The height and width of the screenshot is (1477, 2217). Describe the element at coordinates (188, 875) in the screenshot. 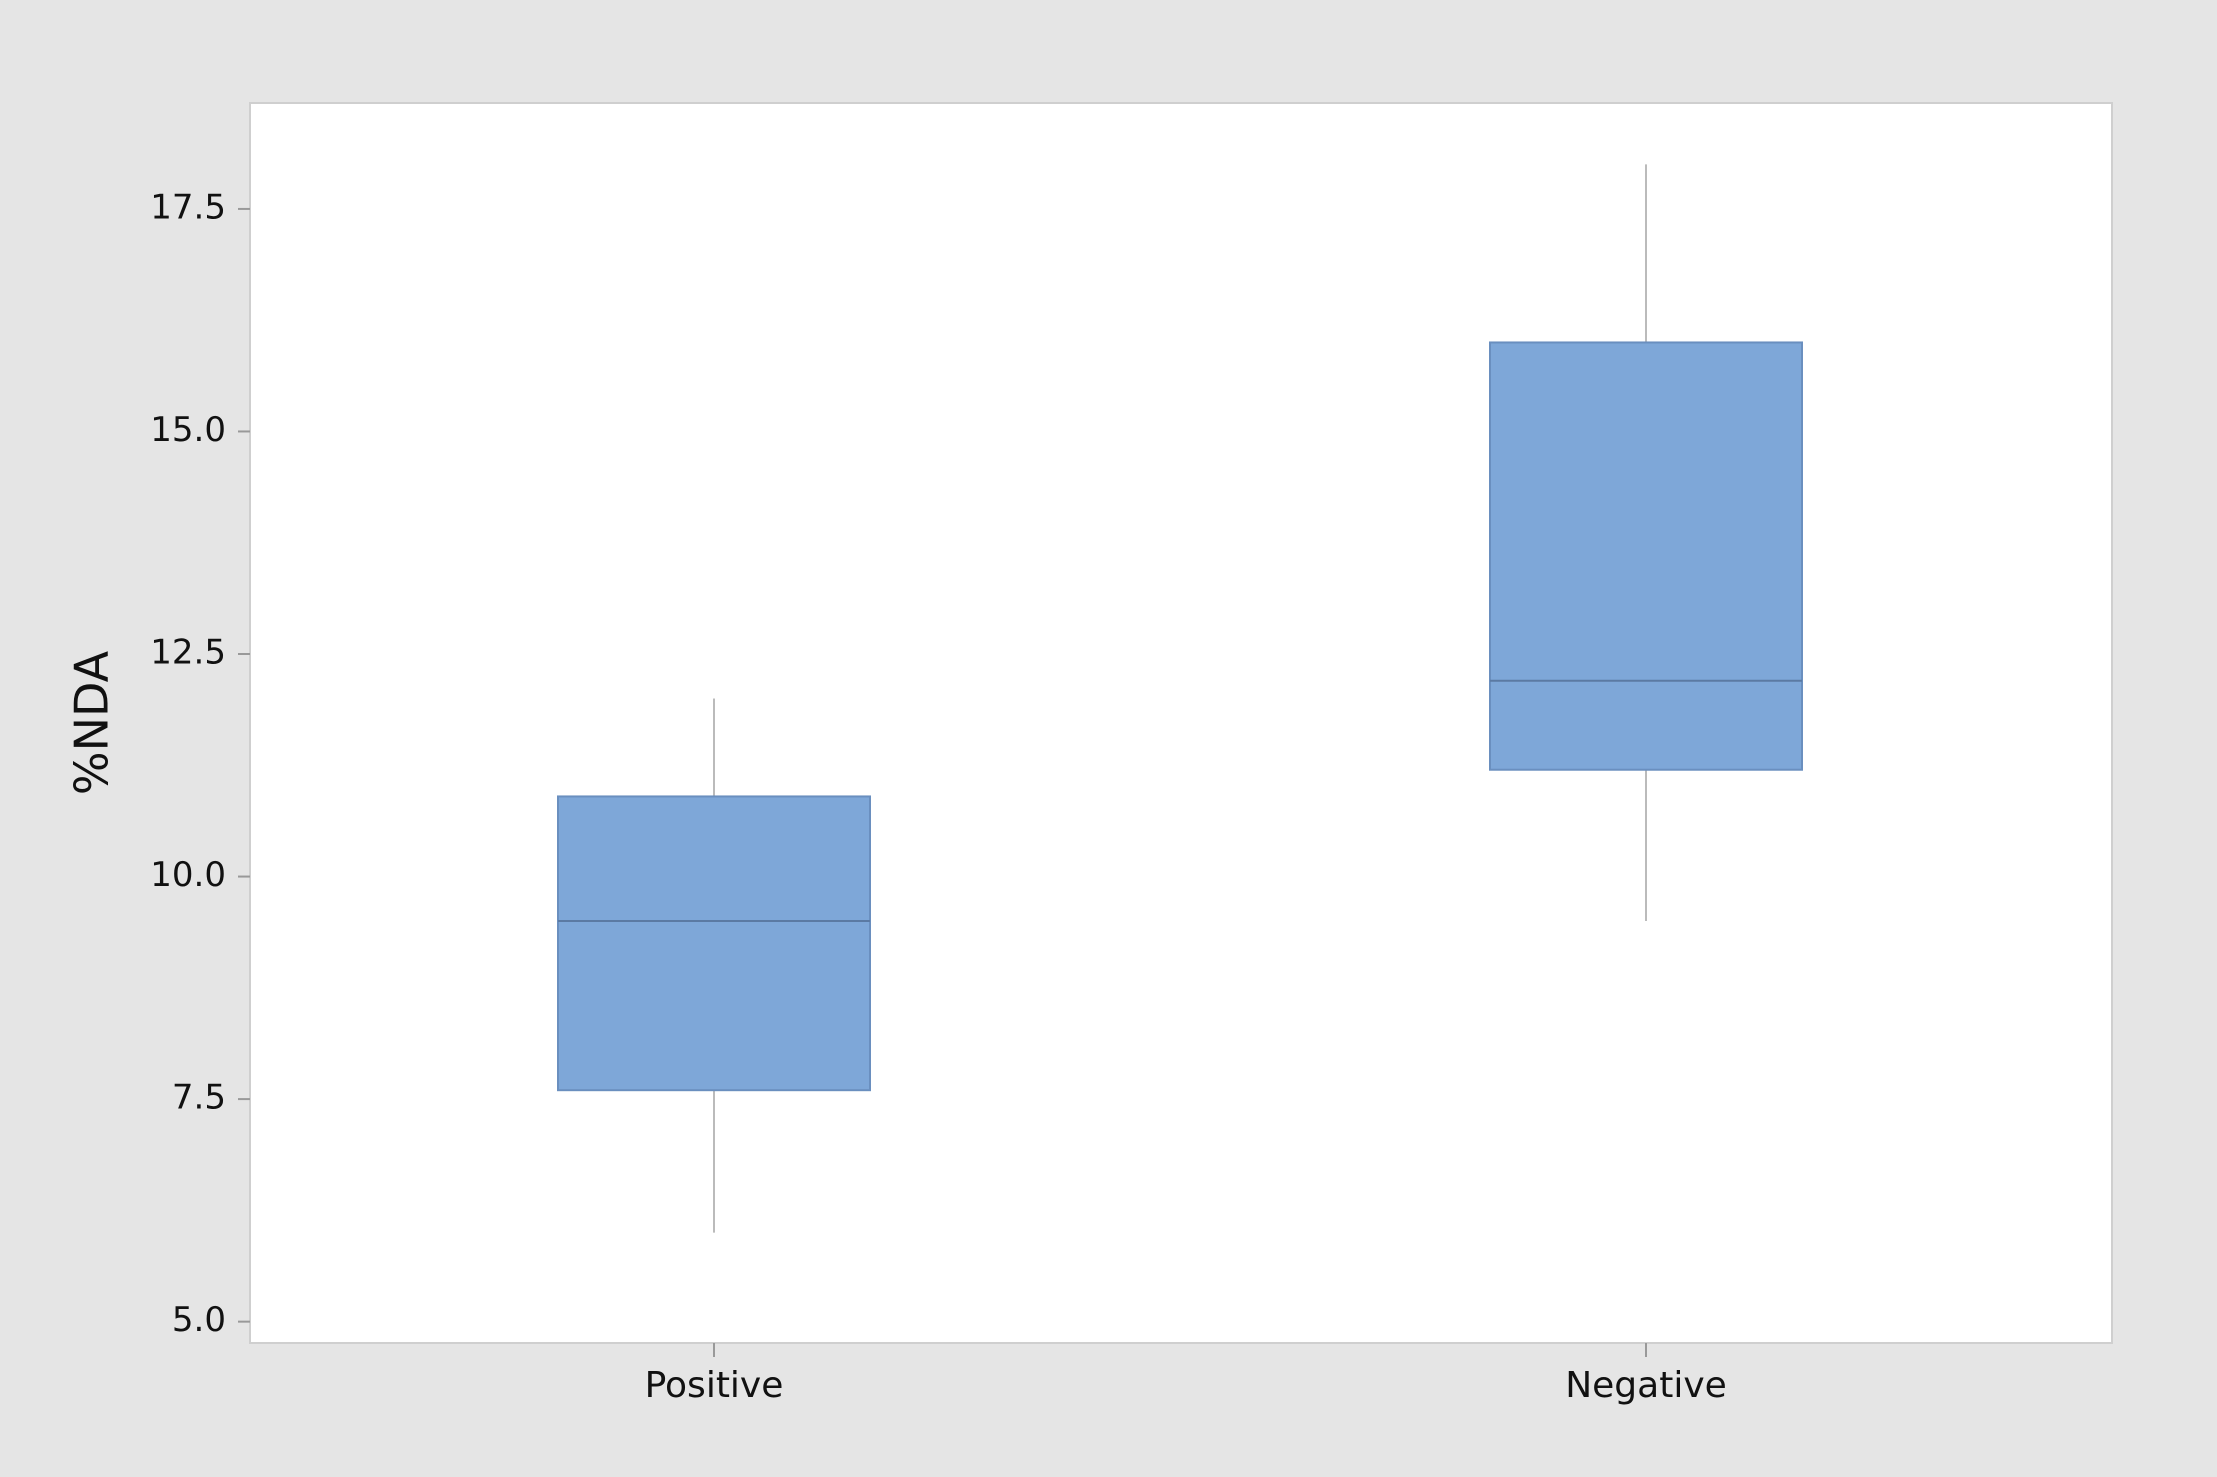

I see `y-tick-label: 10.0` at that location.